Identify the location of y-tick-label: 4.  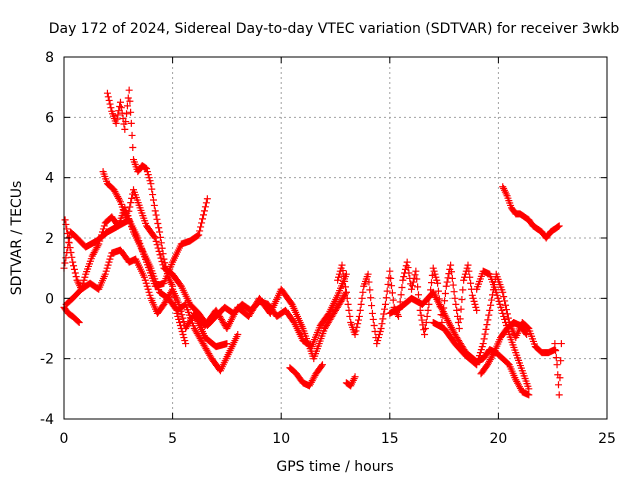
(49, 179).